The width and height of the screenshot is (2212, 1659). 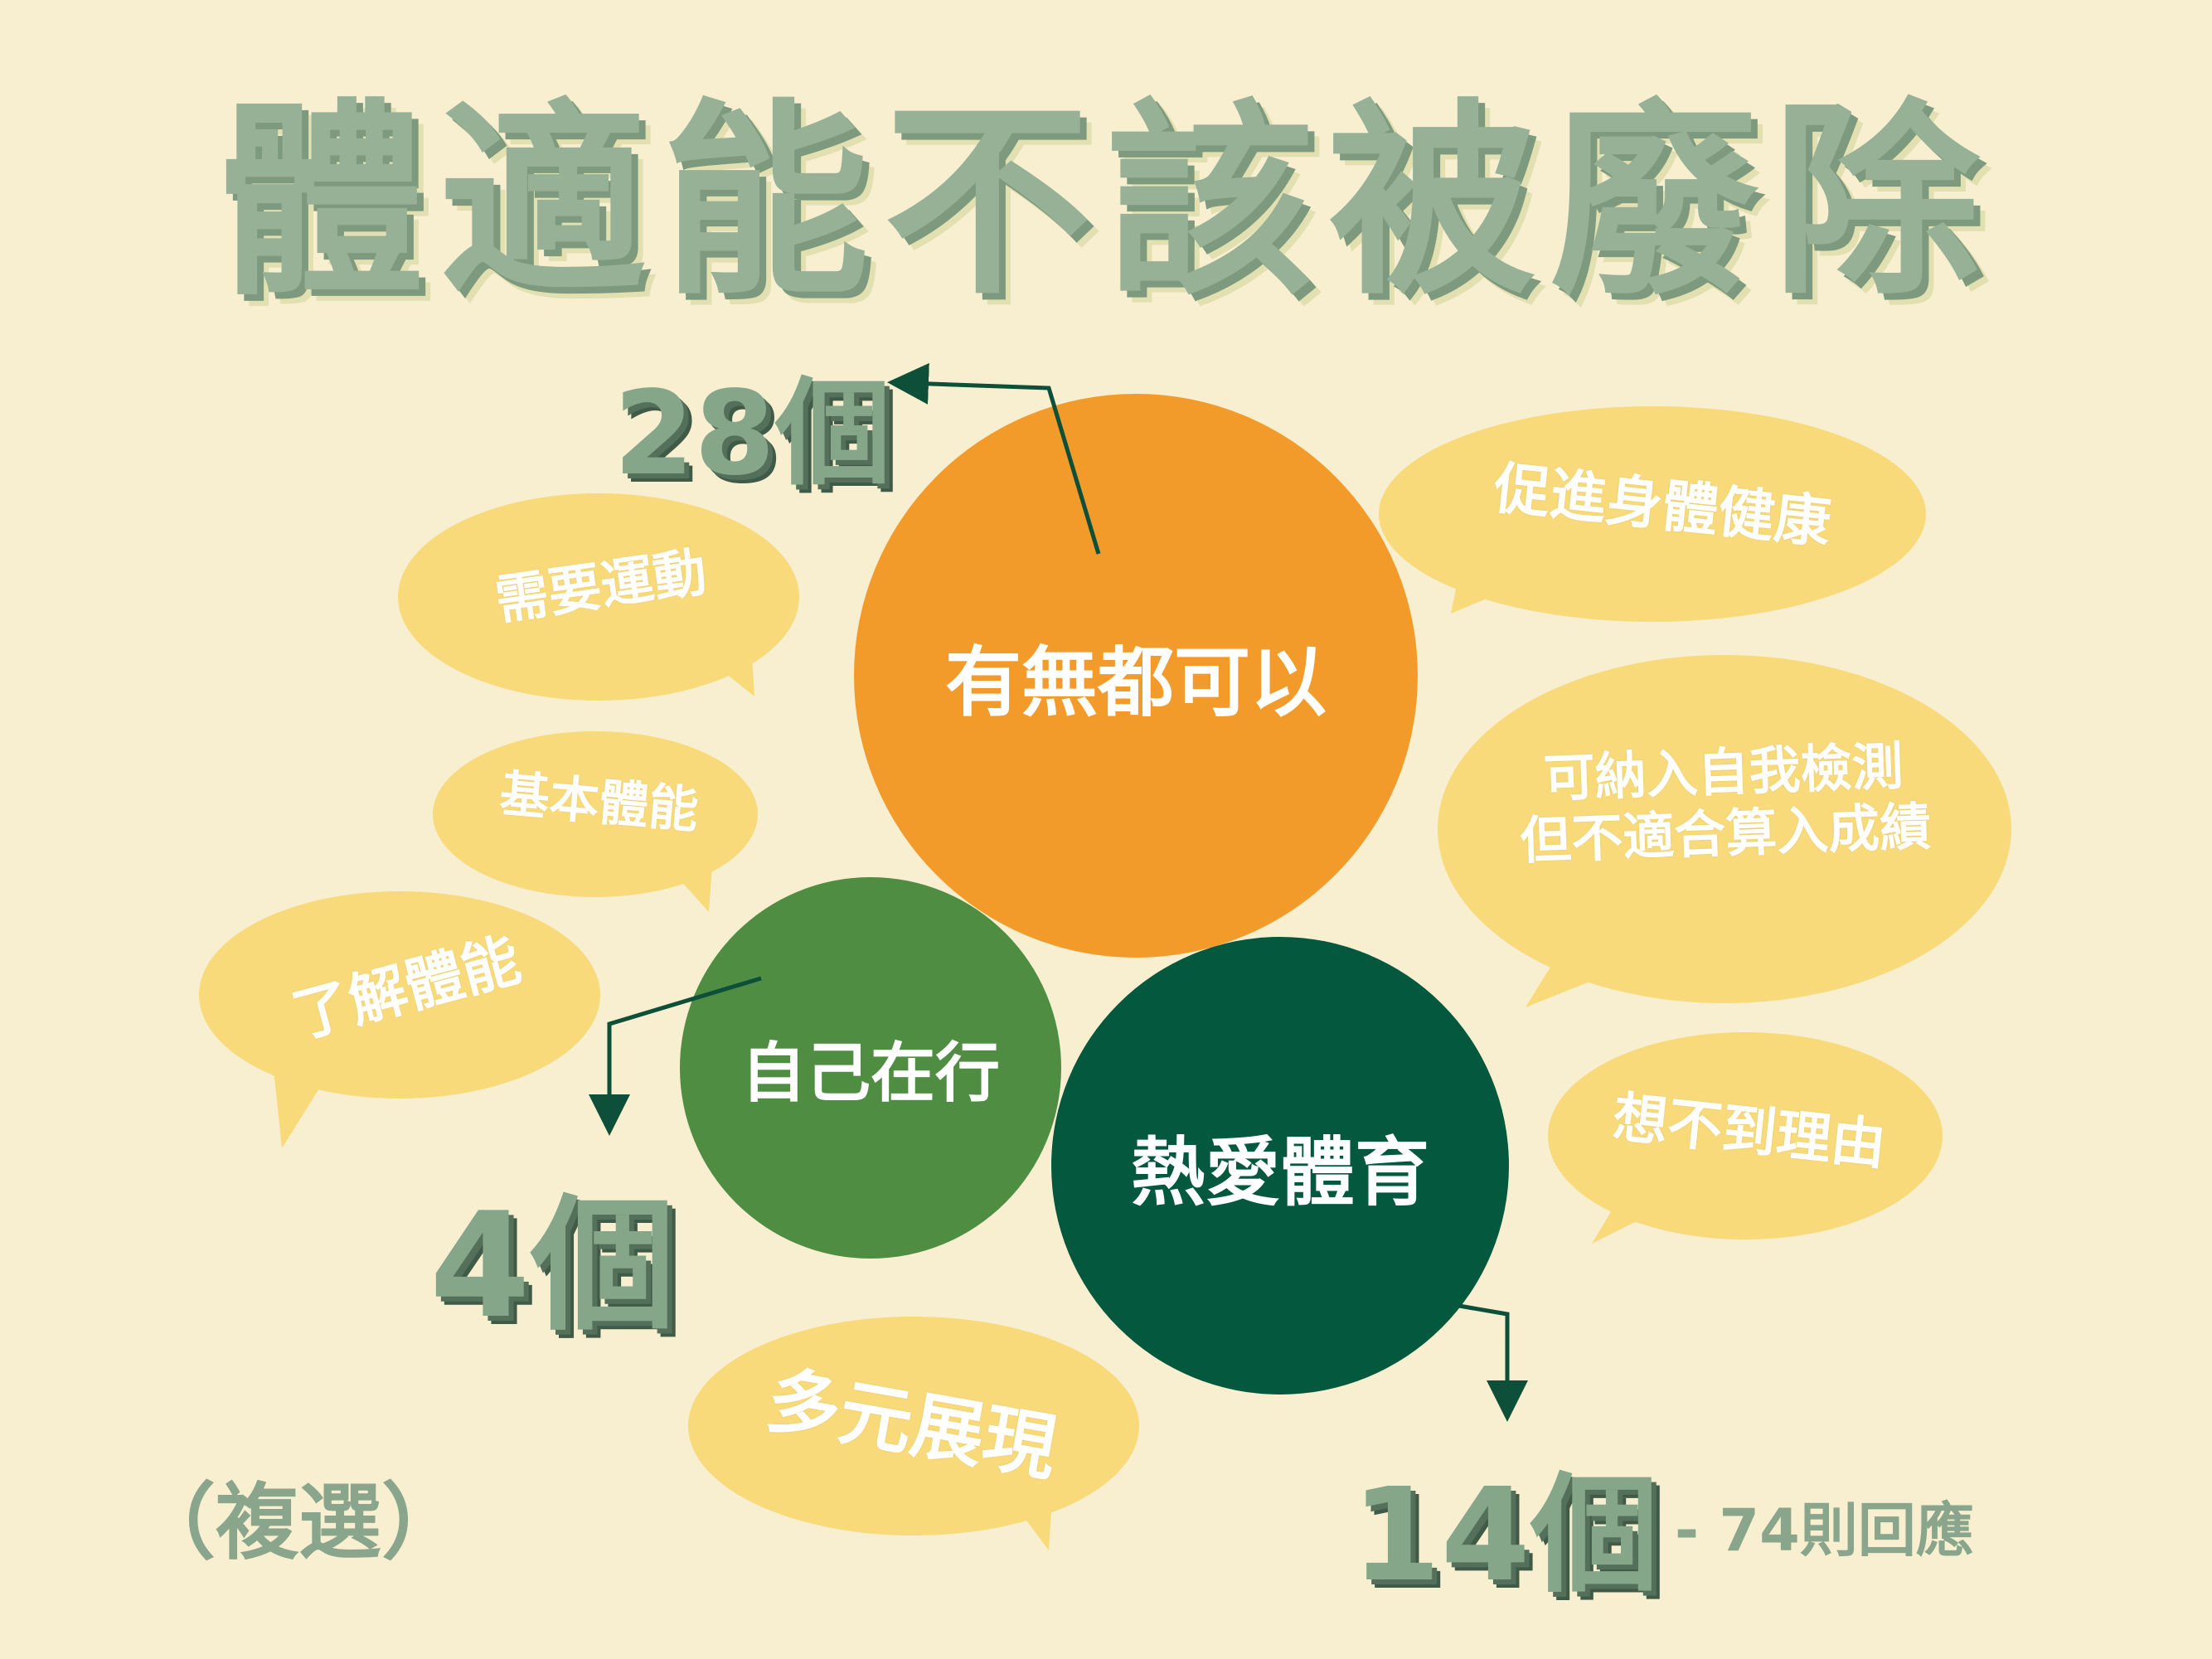 I want to click on page-title: 體適能不該被廢除, so click(x=1106, y=202).